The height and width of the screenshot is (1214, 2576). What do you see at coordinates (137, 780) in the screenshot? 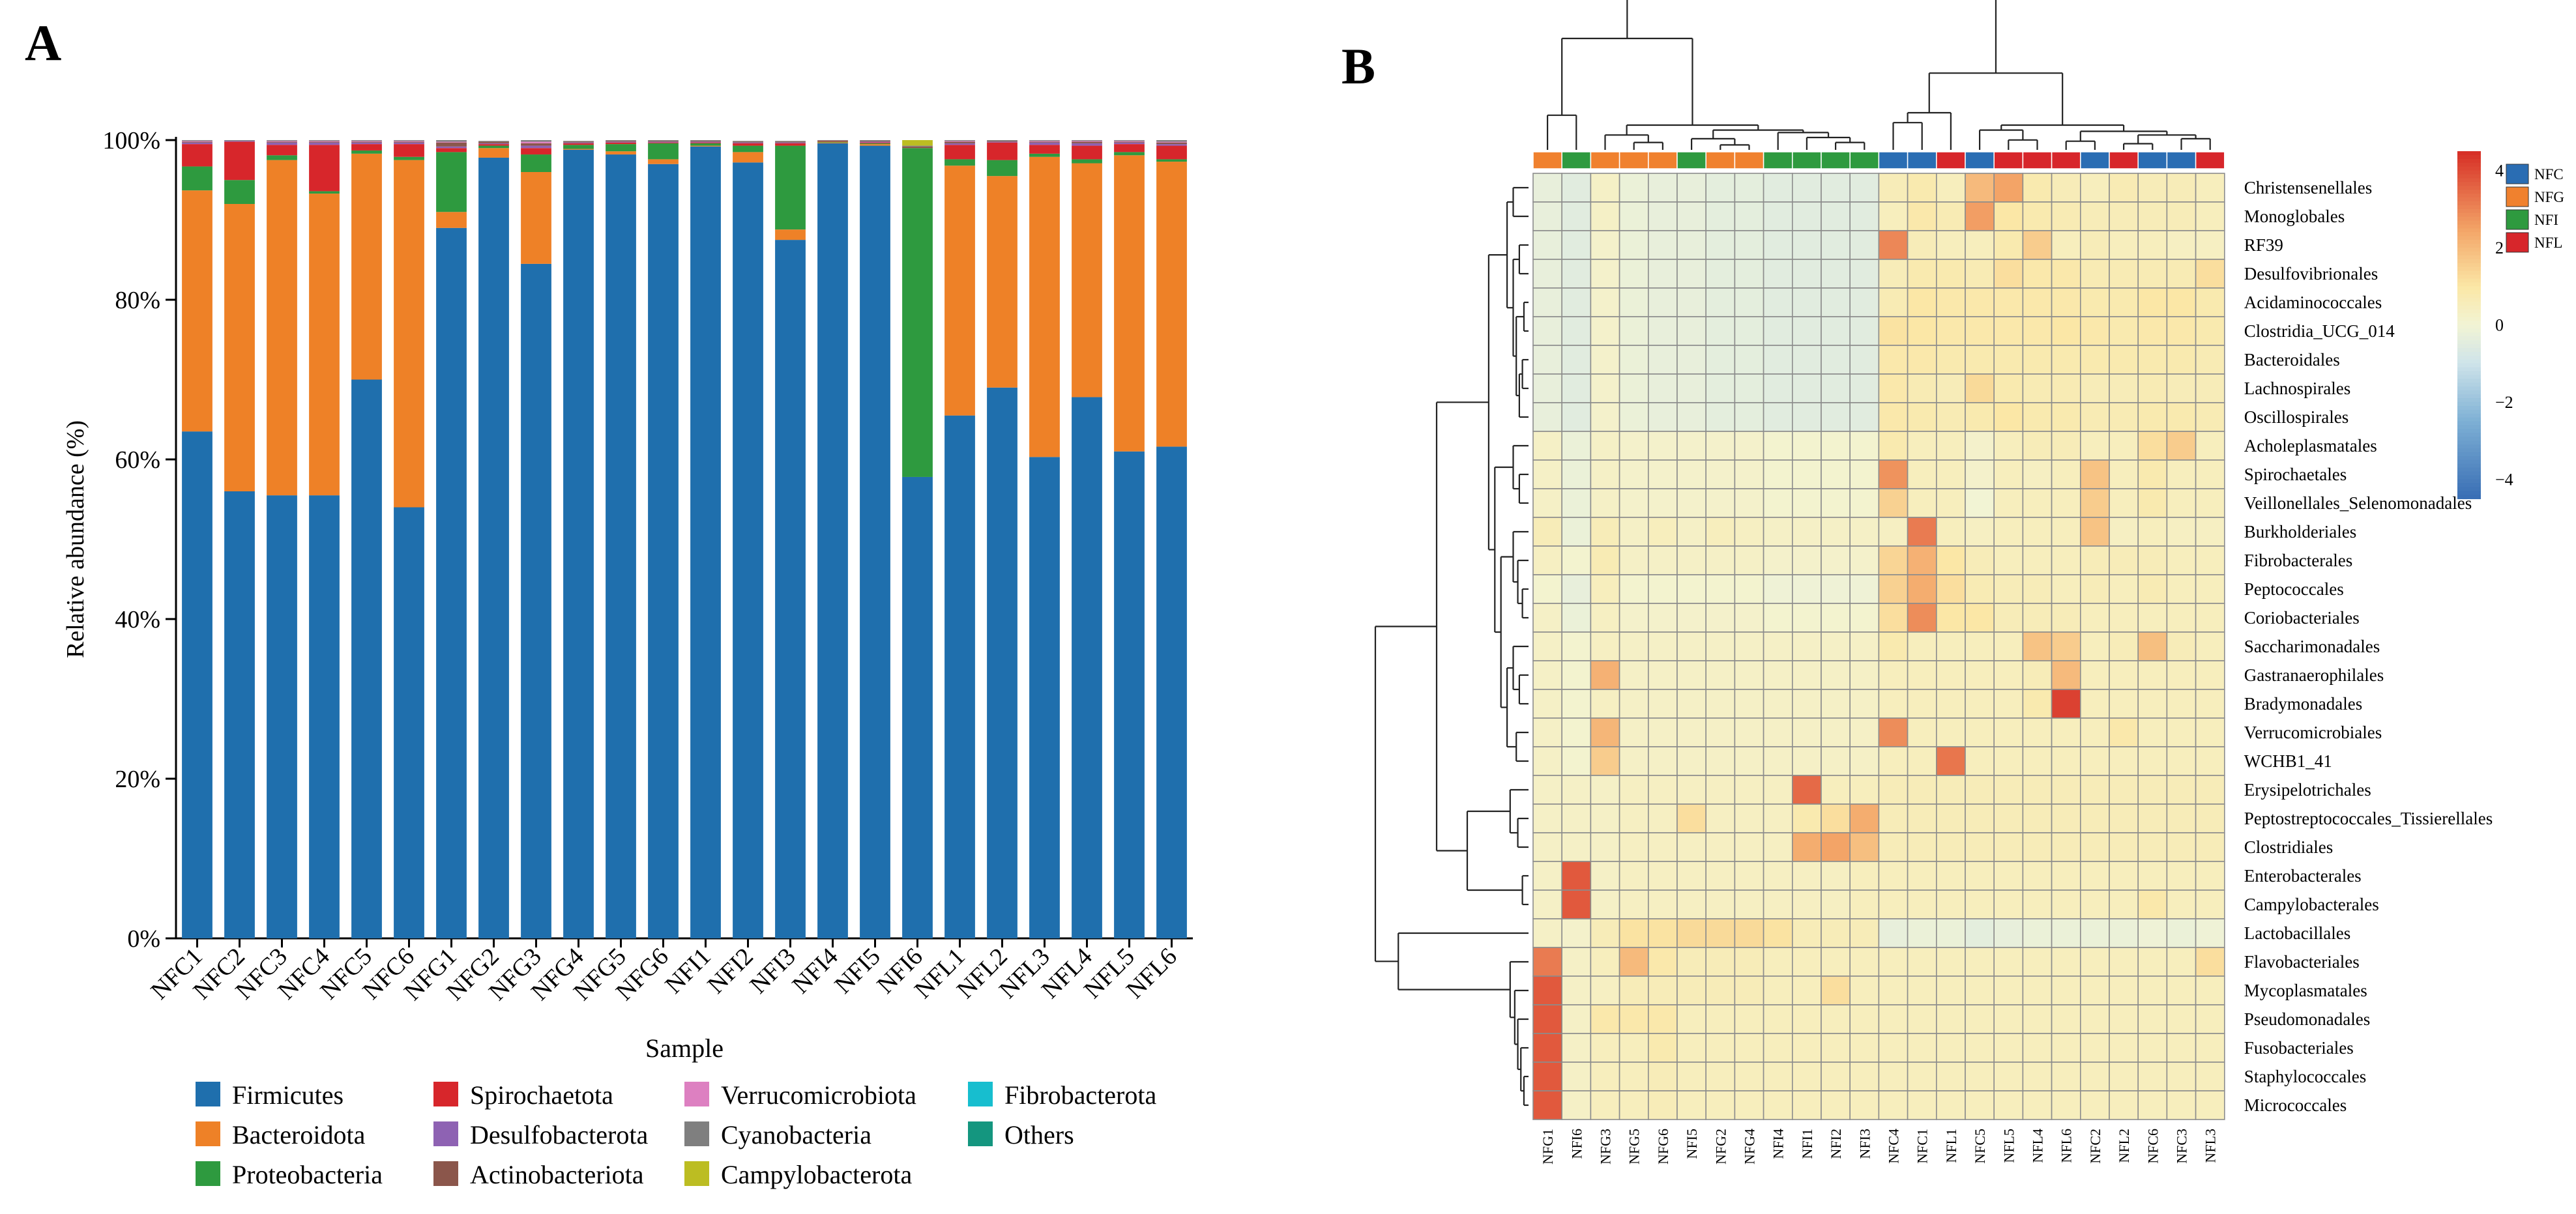
I see `y-tick-label: 20%` at bounding box center [137, 780].